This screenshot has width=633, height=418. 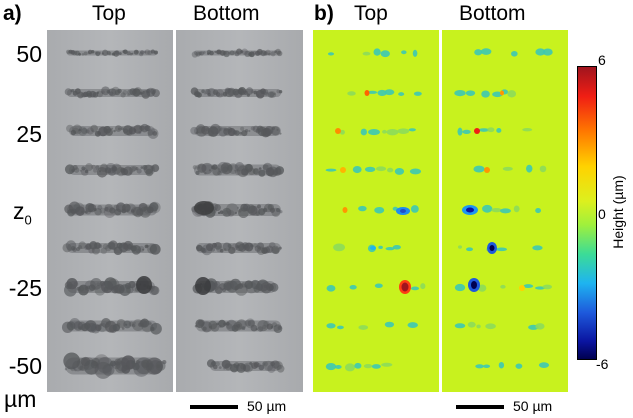 What do you see at coordinates (29, 134) in the screenshot?
I see `ytick-25: 25` at bounding box center [29, 134].